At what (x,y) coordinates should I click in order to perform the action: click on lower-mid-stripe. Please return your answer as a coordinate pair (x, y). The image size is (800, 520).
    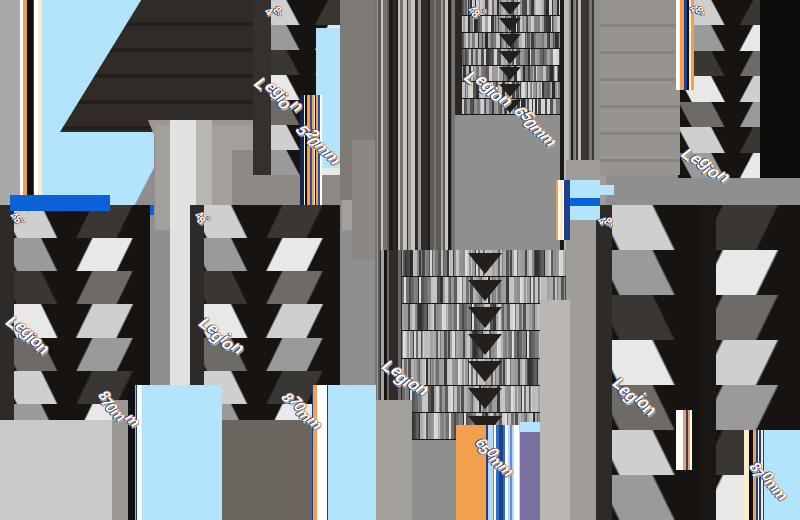
    Looking at the image, I should click on (320, 452).